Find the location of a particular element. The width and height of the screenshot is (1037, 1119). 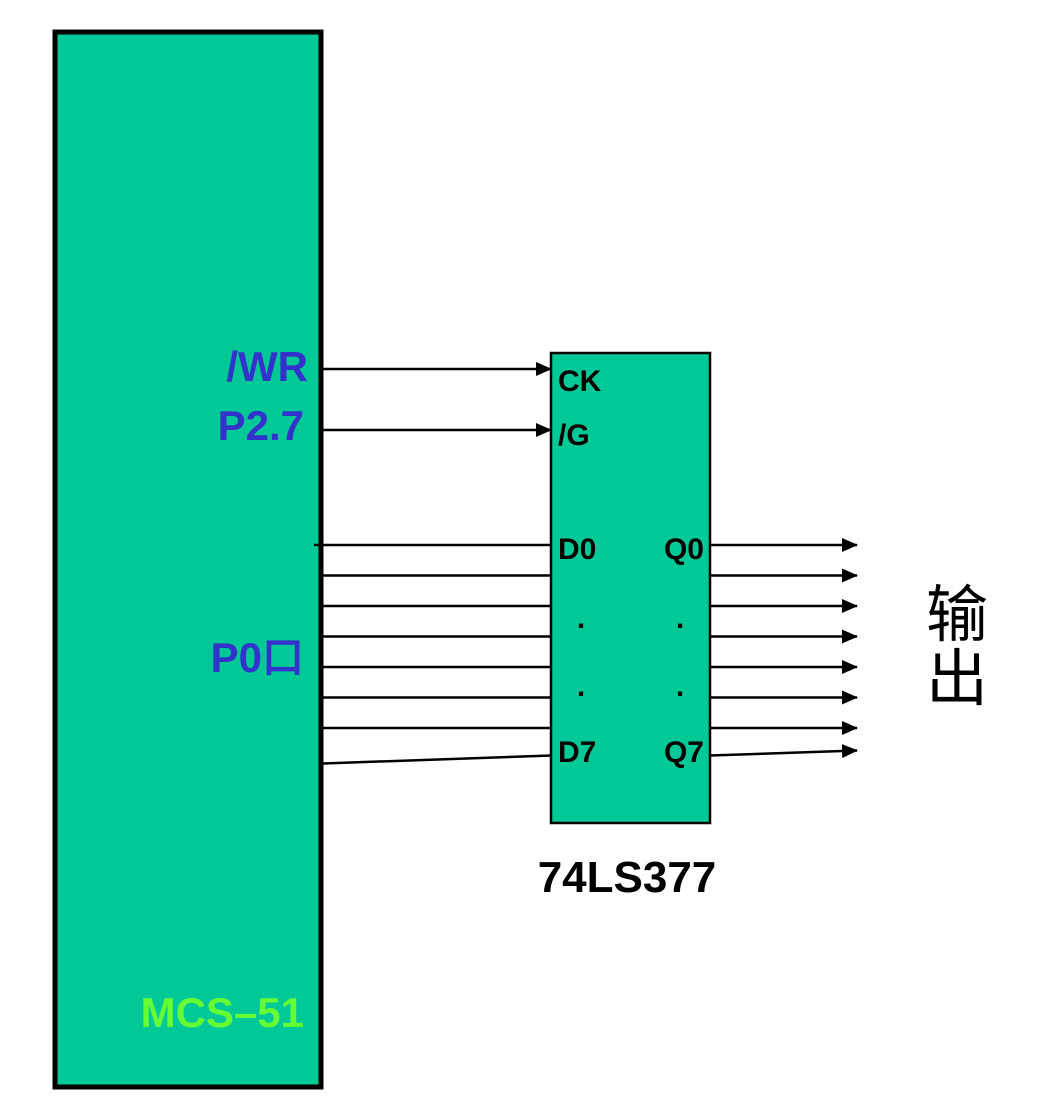

output-label-char1: 输 is located at coordinates (957, 614).